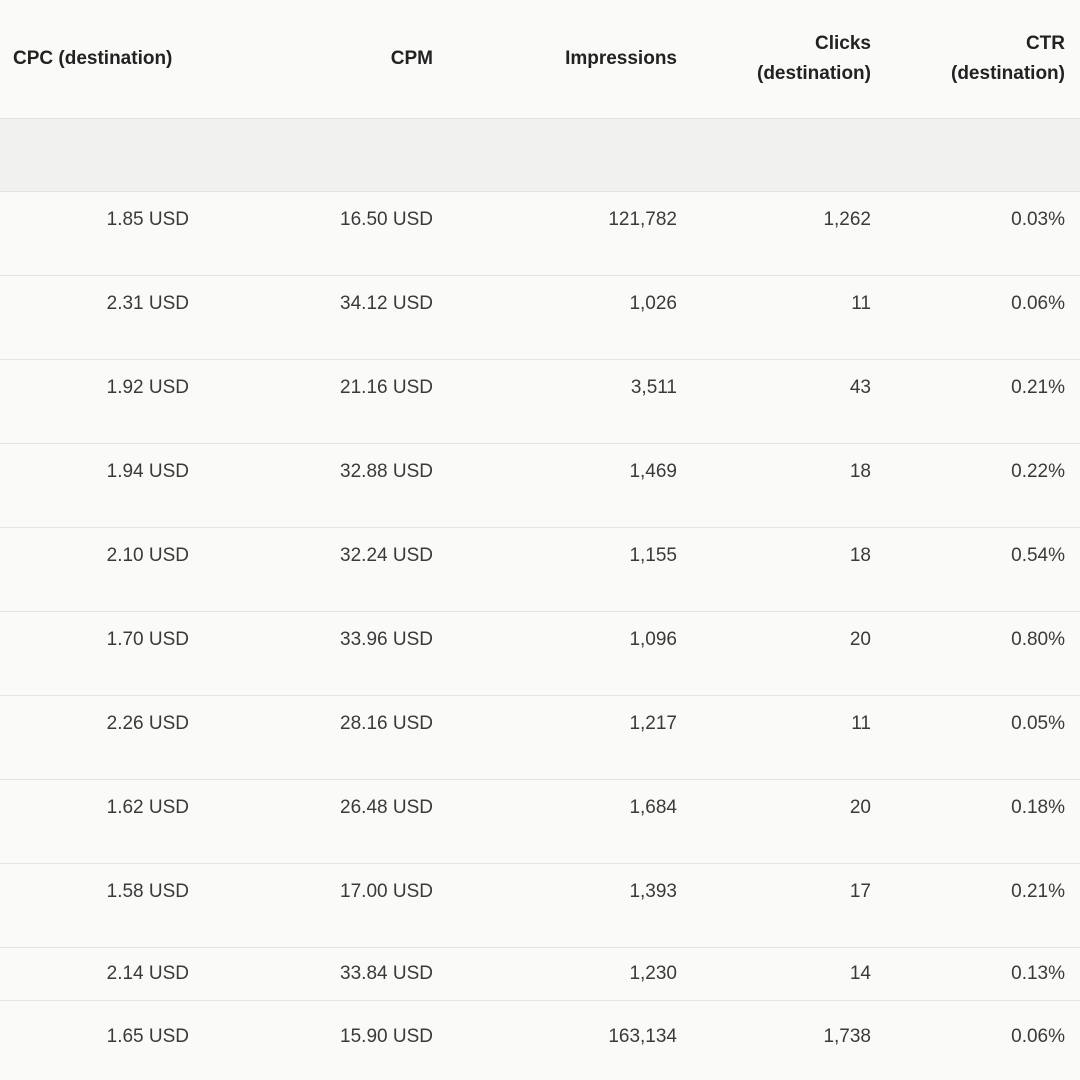  I want to click on table-row: 2.31 USD 34.12 USD 1,026 11 0.06%, so click(540, 318).